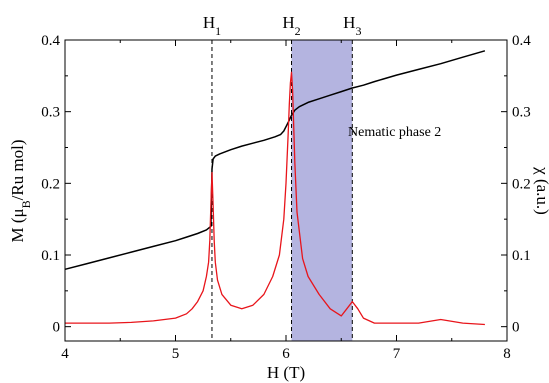  What do you see at coordinates (57, 328) in the screenshot?
I see `left-y-tick-label: 0` at bounding box center [57, 328].